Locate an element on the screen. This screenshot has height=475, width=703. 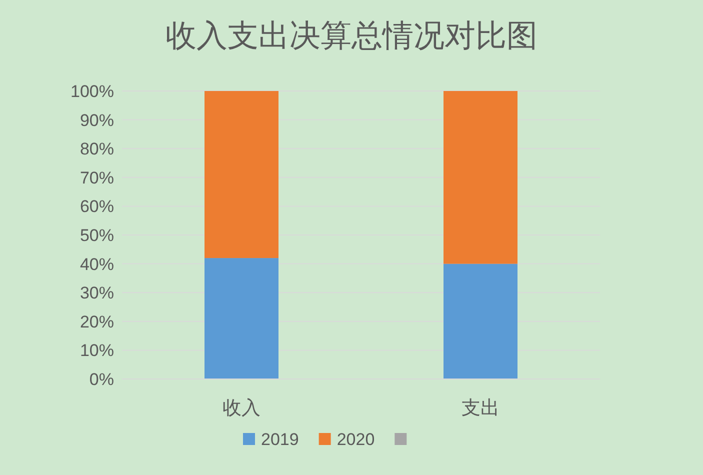
y-tick-label: 20% is located at coordinates (97, 322).